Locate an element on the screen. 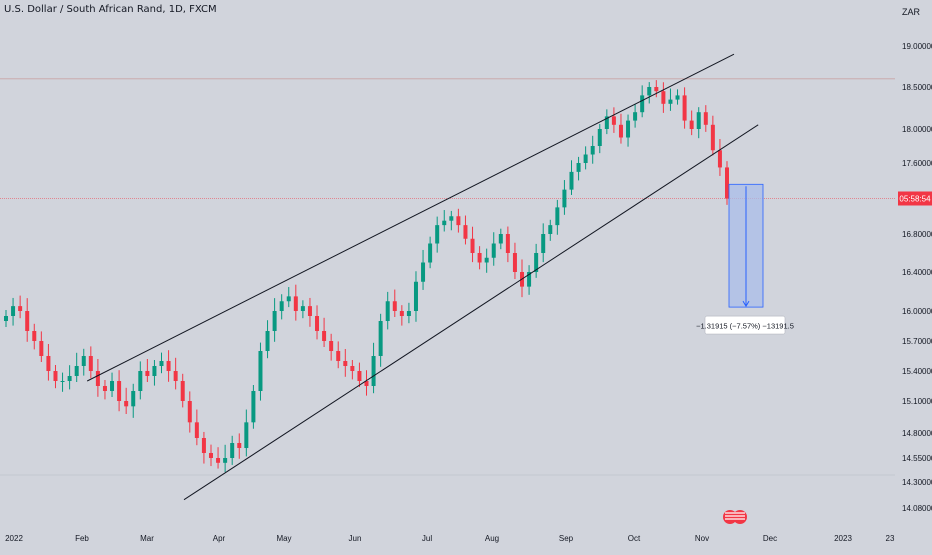 The width and height of the screenshot is (932, 555). currency-label: ZAR is located at coordinates (911, 12).